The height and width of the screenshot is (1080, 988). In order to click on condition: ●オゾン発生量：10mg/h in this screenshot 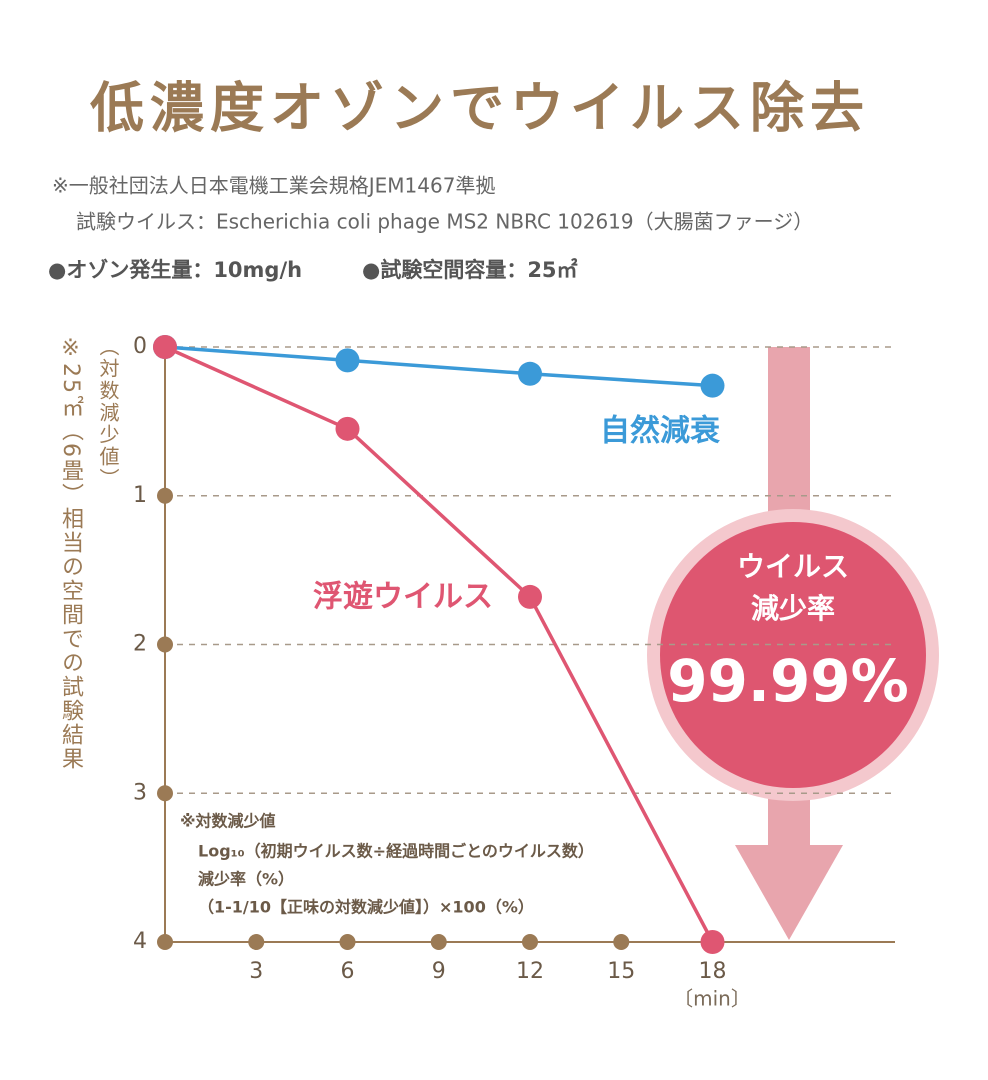, I will do `click(175, 270)`.